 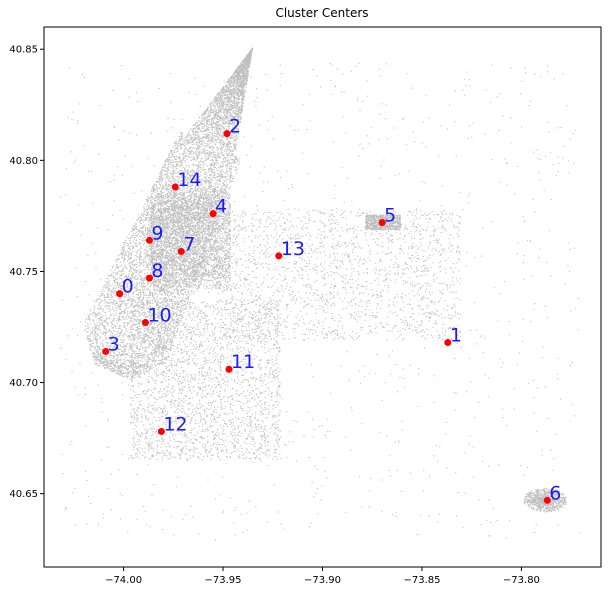 What do you see at coordinates (189, 180) in the screenshot?
I see `cluster-label-14: 14` at bounding box center [189, 180].